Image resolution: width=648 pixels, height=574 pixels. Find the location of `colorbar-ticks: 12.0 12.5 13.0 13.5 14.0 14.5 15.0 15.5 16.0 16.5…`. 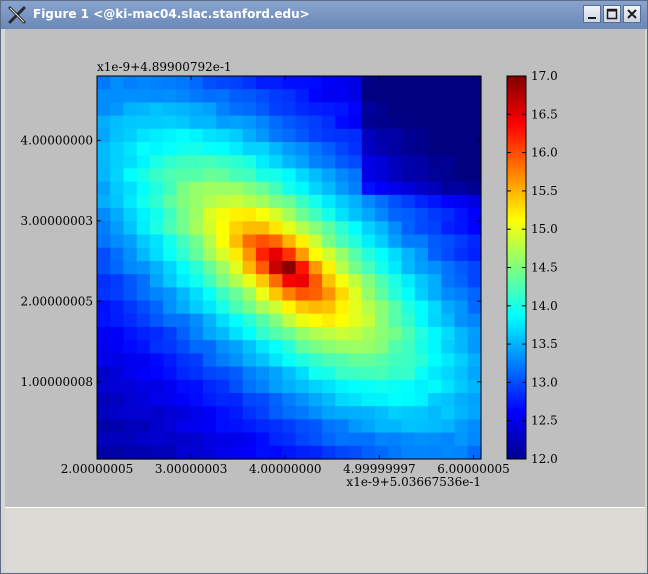

colorbar-ticks: 12.0 12.5 13.0 13.5 14.0 14.5 15.0 15.5 16.0 16.5… is located at coordinates (532, 267).